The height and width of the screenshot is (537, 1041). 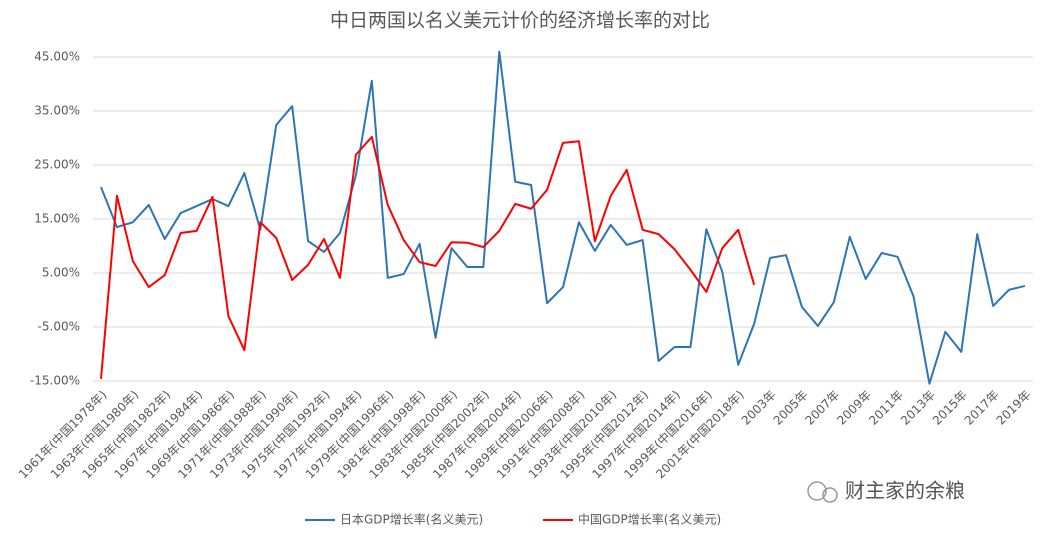 What do you see at coordinates (918, 408) in the screenshot?
I see `x-tick-label: 2013年` at bounding box center [918, 408].